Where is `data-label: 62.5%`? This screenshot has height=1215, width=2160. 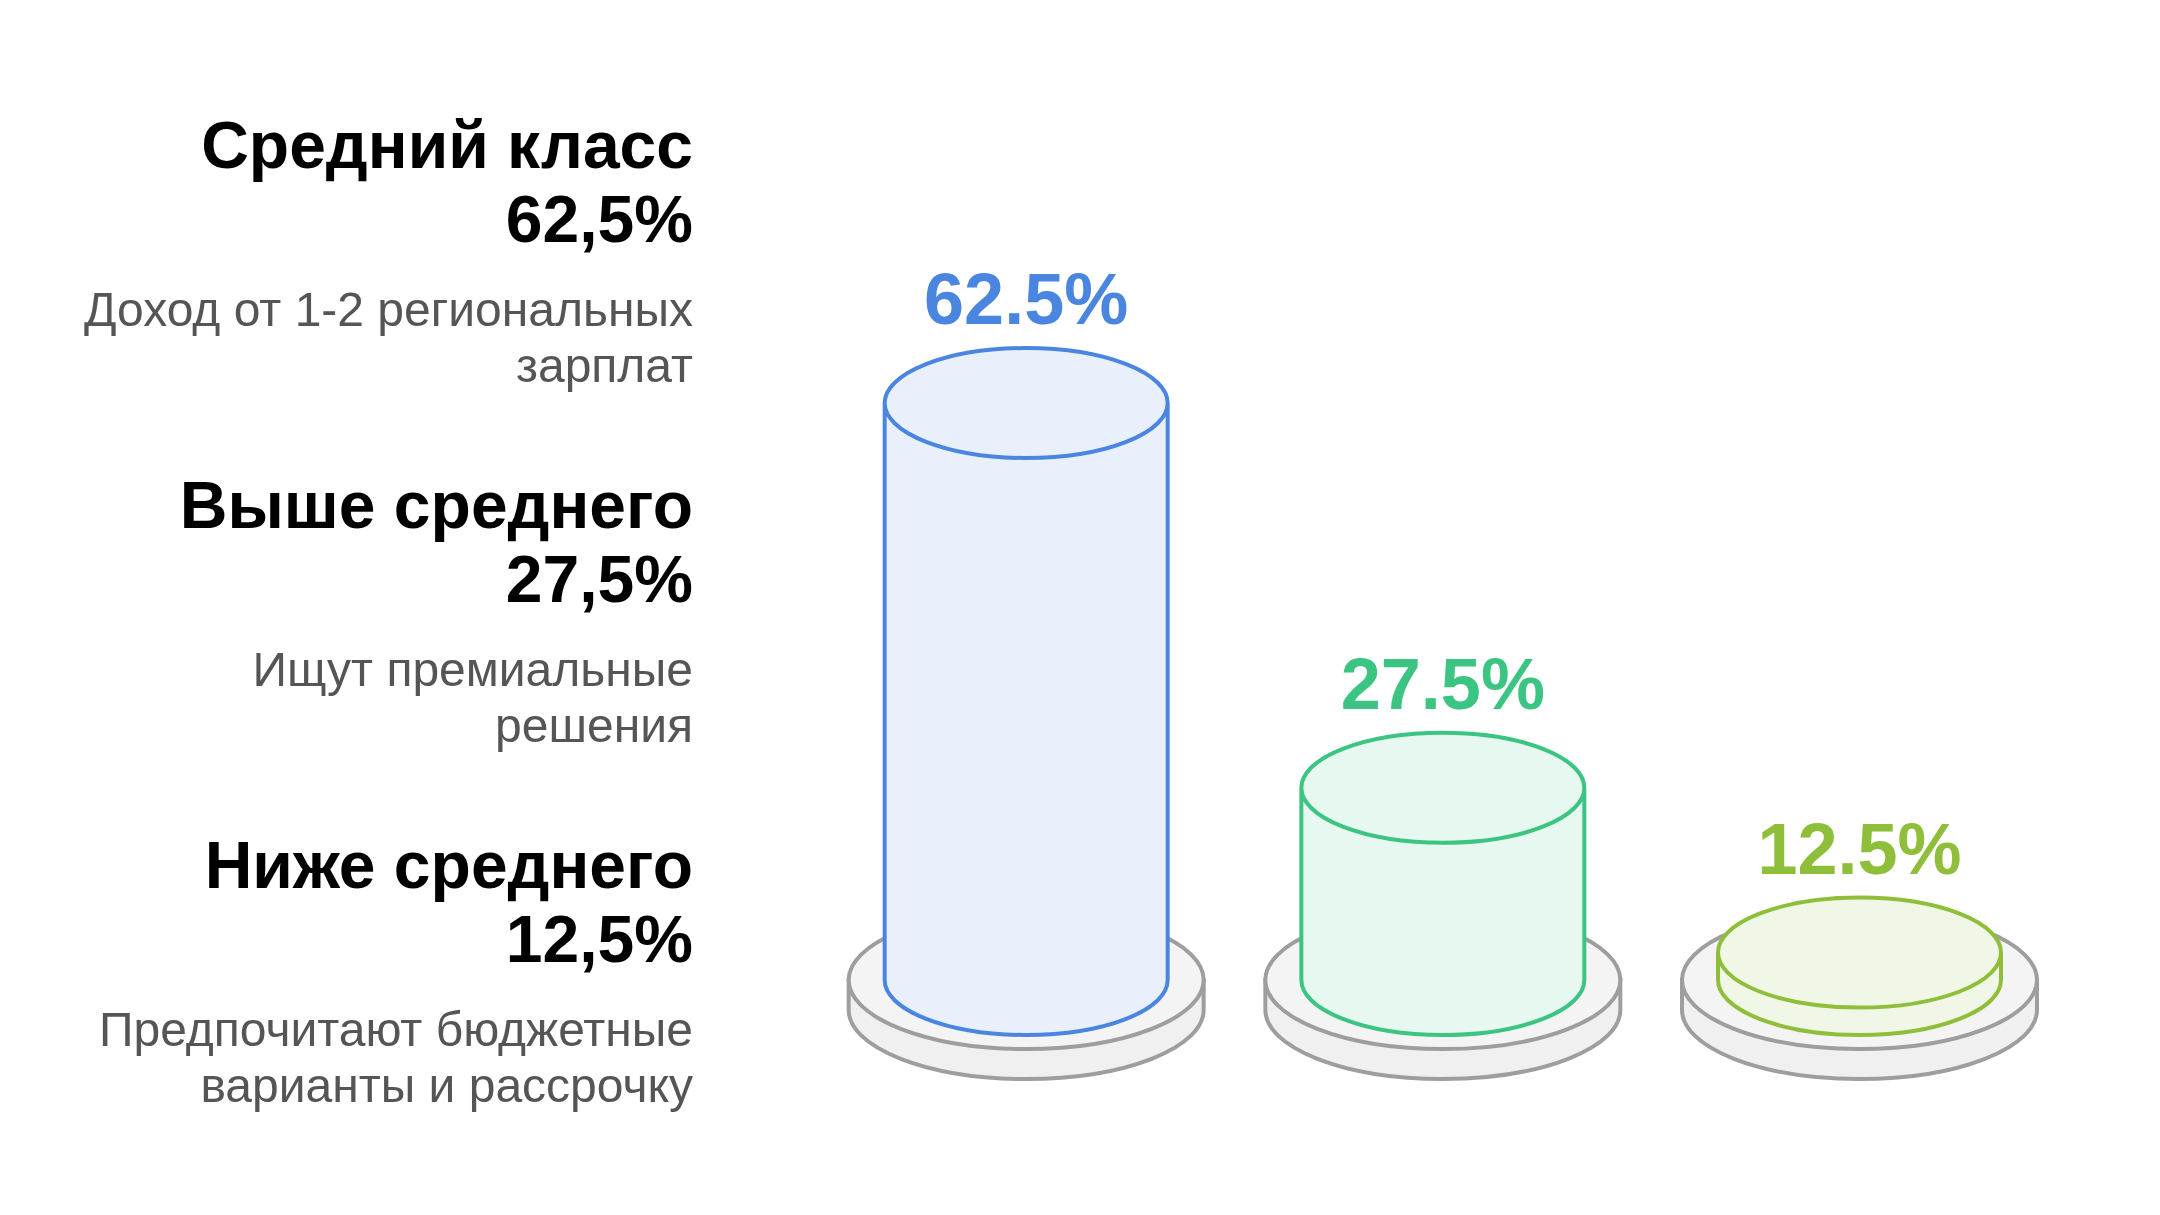
data-label: 62.5% is located at coordinates (1026, 299).